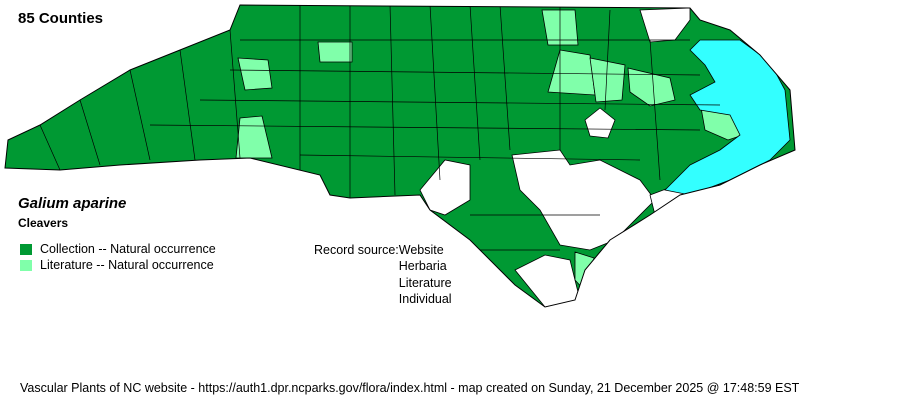 The width and height of the screenshot is (900, 401). I want to click on record-source-literature: Literature, so click(425, 282).